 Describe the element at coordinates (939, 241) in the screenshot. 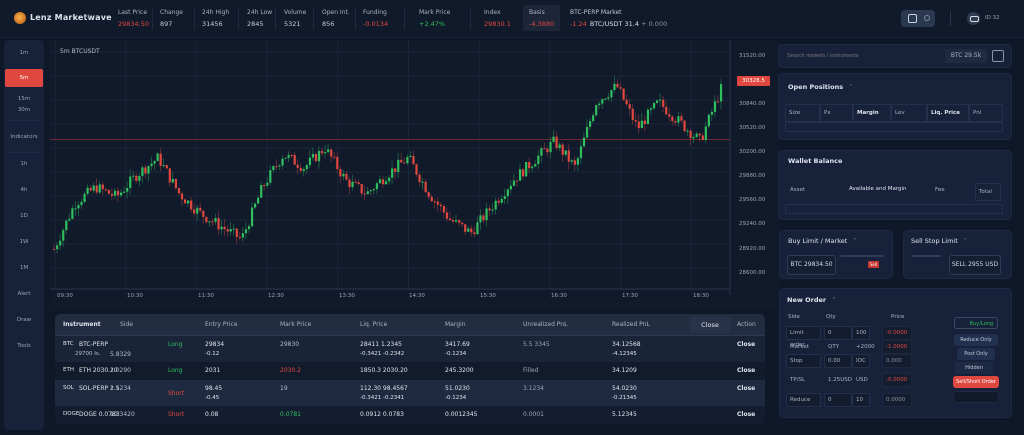

I see `quick-sell-title: Sell Stop Limit ˅` at that location.